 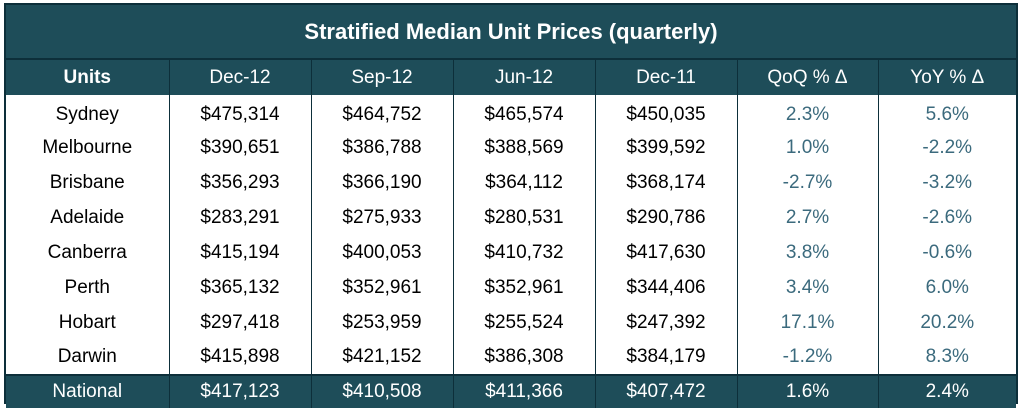 What do you see at coordinates (807, 391) in the screenshot?
I see `national-qoq: 1.6%` at bounding box center [807, 391].